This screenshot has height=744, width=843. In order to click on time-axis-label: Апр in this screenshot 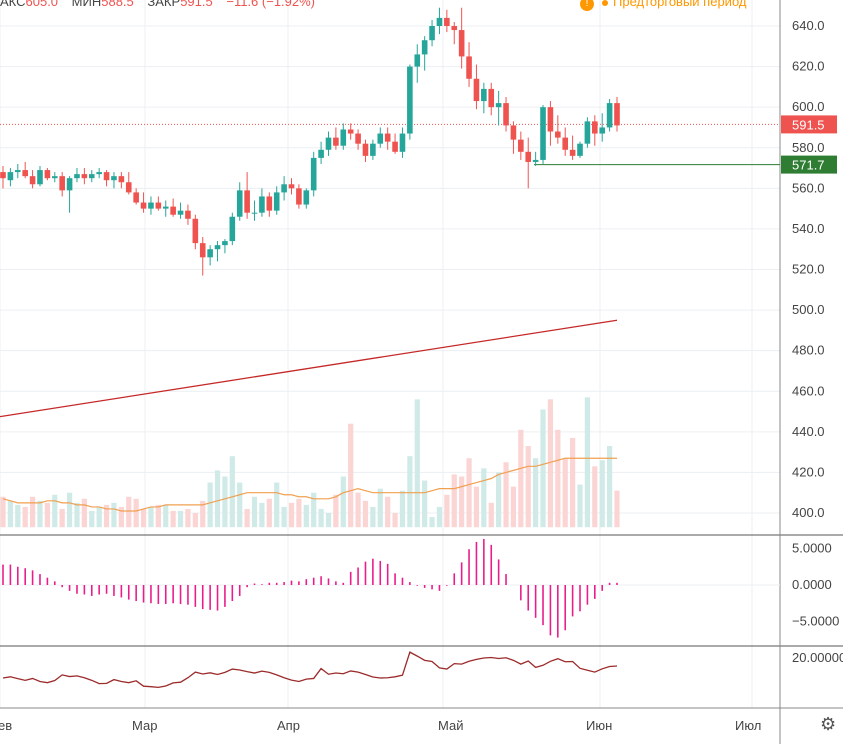, I will do `click(288, 725)`.